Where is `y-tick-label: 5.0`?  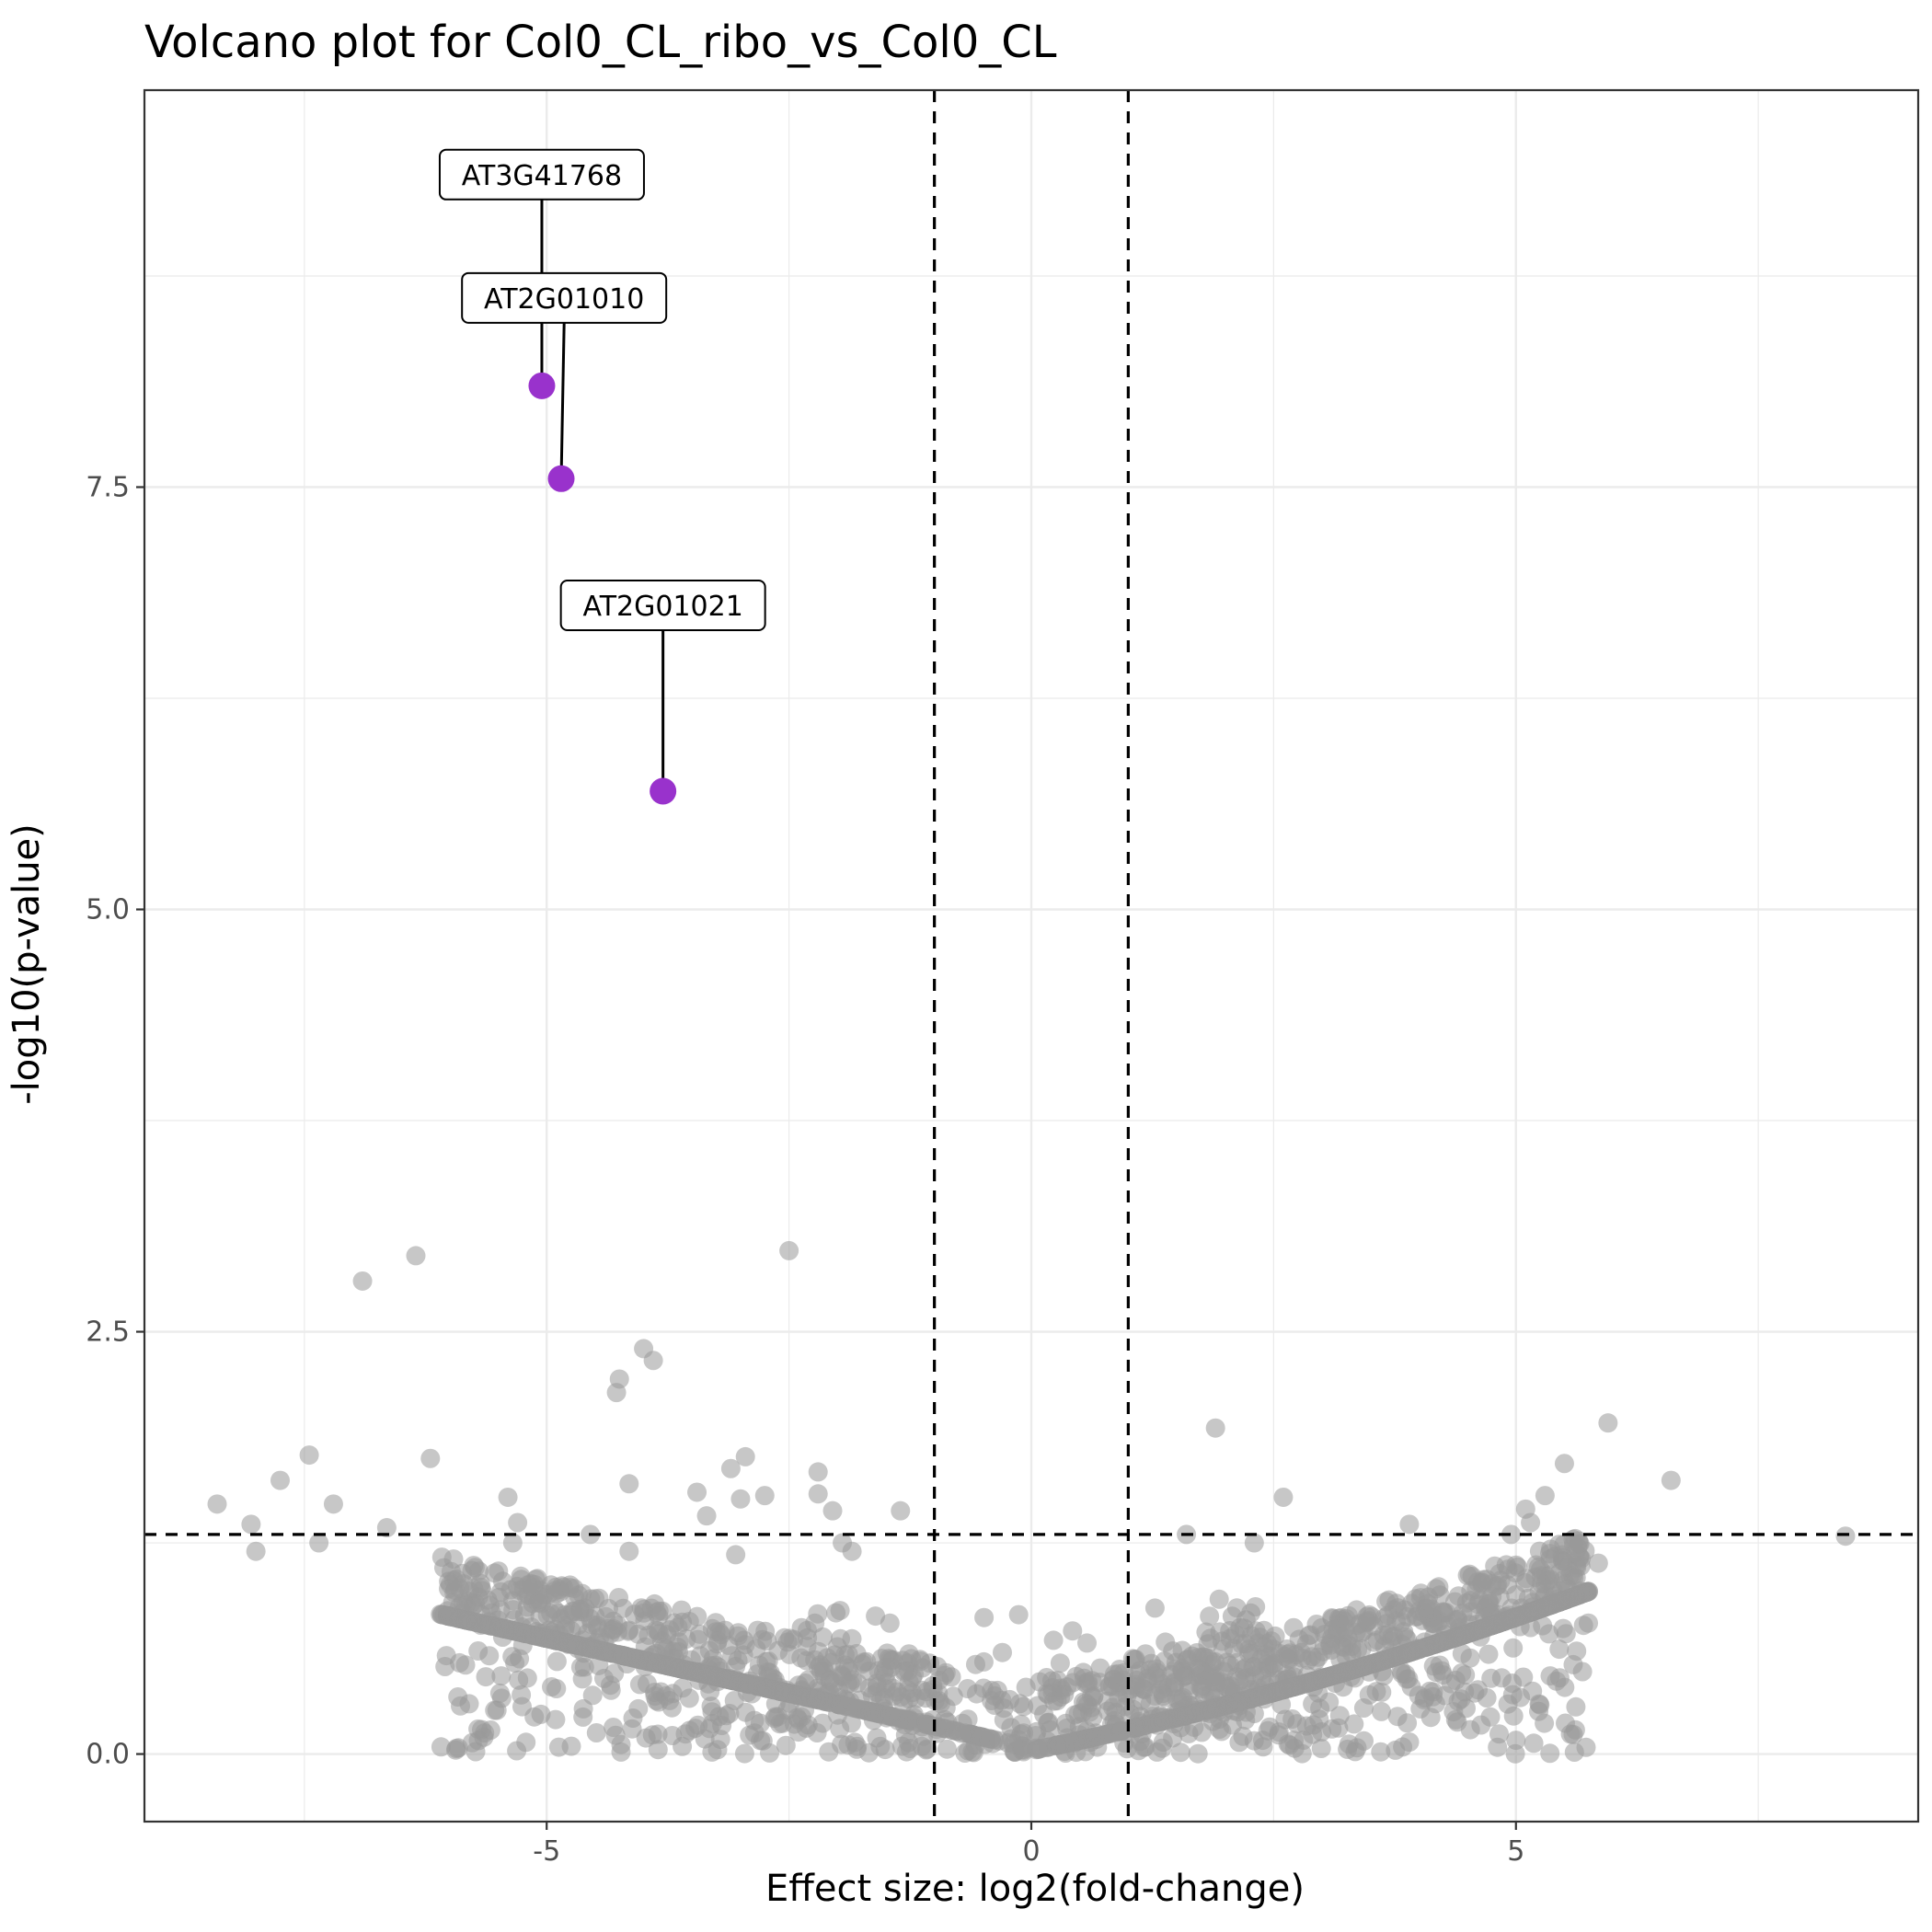 y-tick-label: 5.0 is located at coordinates (108, 910).